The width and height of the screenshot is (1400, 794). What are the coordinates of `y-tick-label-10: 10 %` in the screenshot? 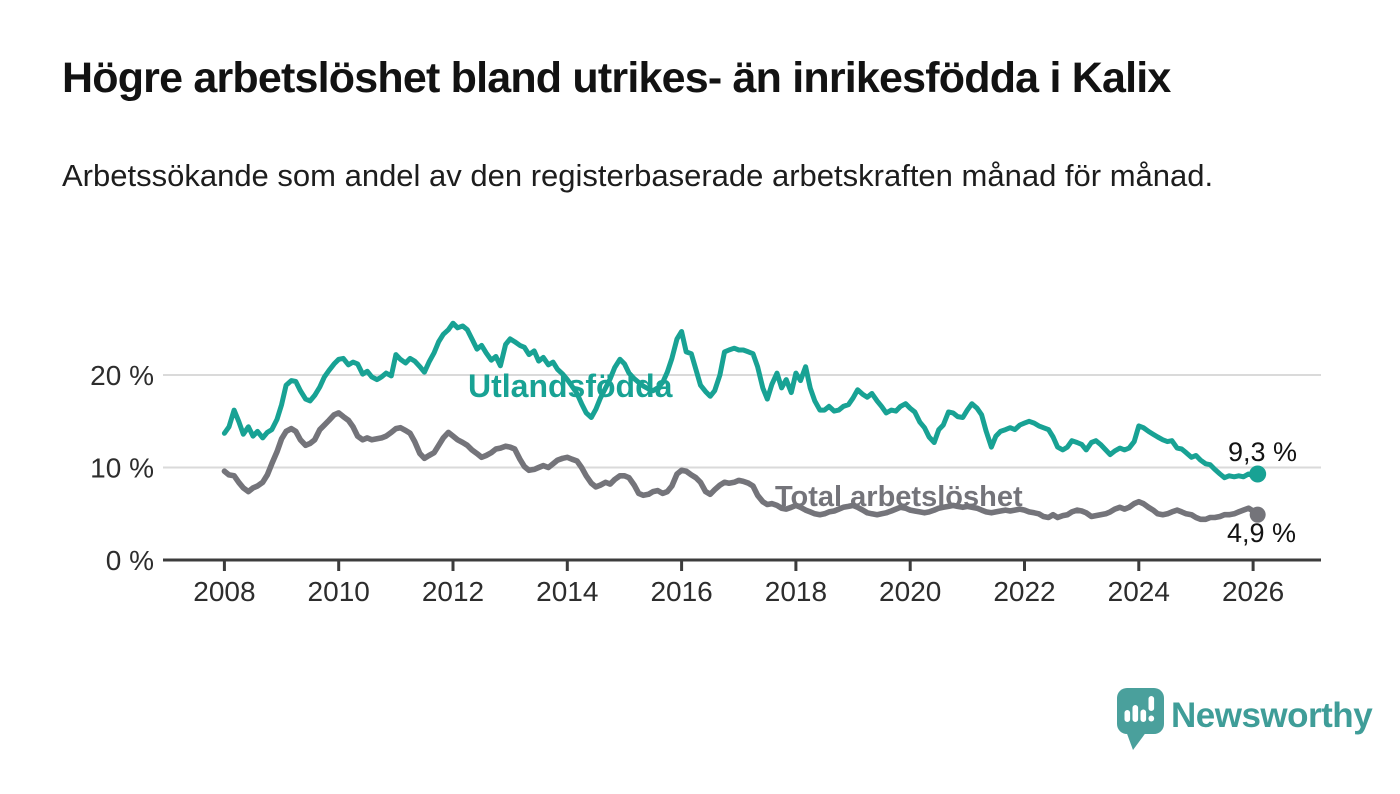 It's located at (122, 468).